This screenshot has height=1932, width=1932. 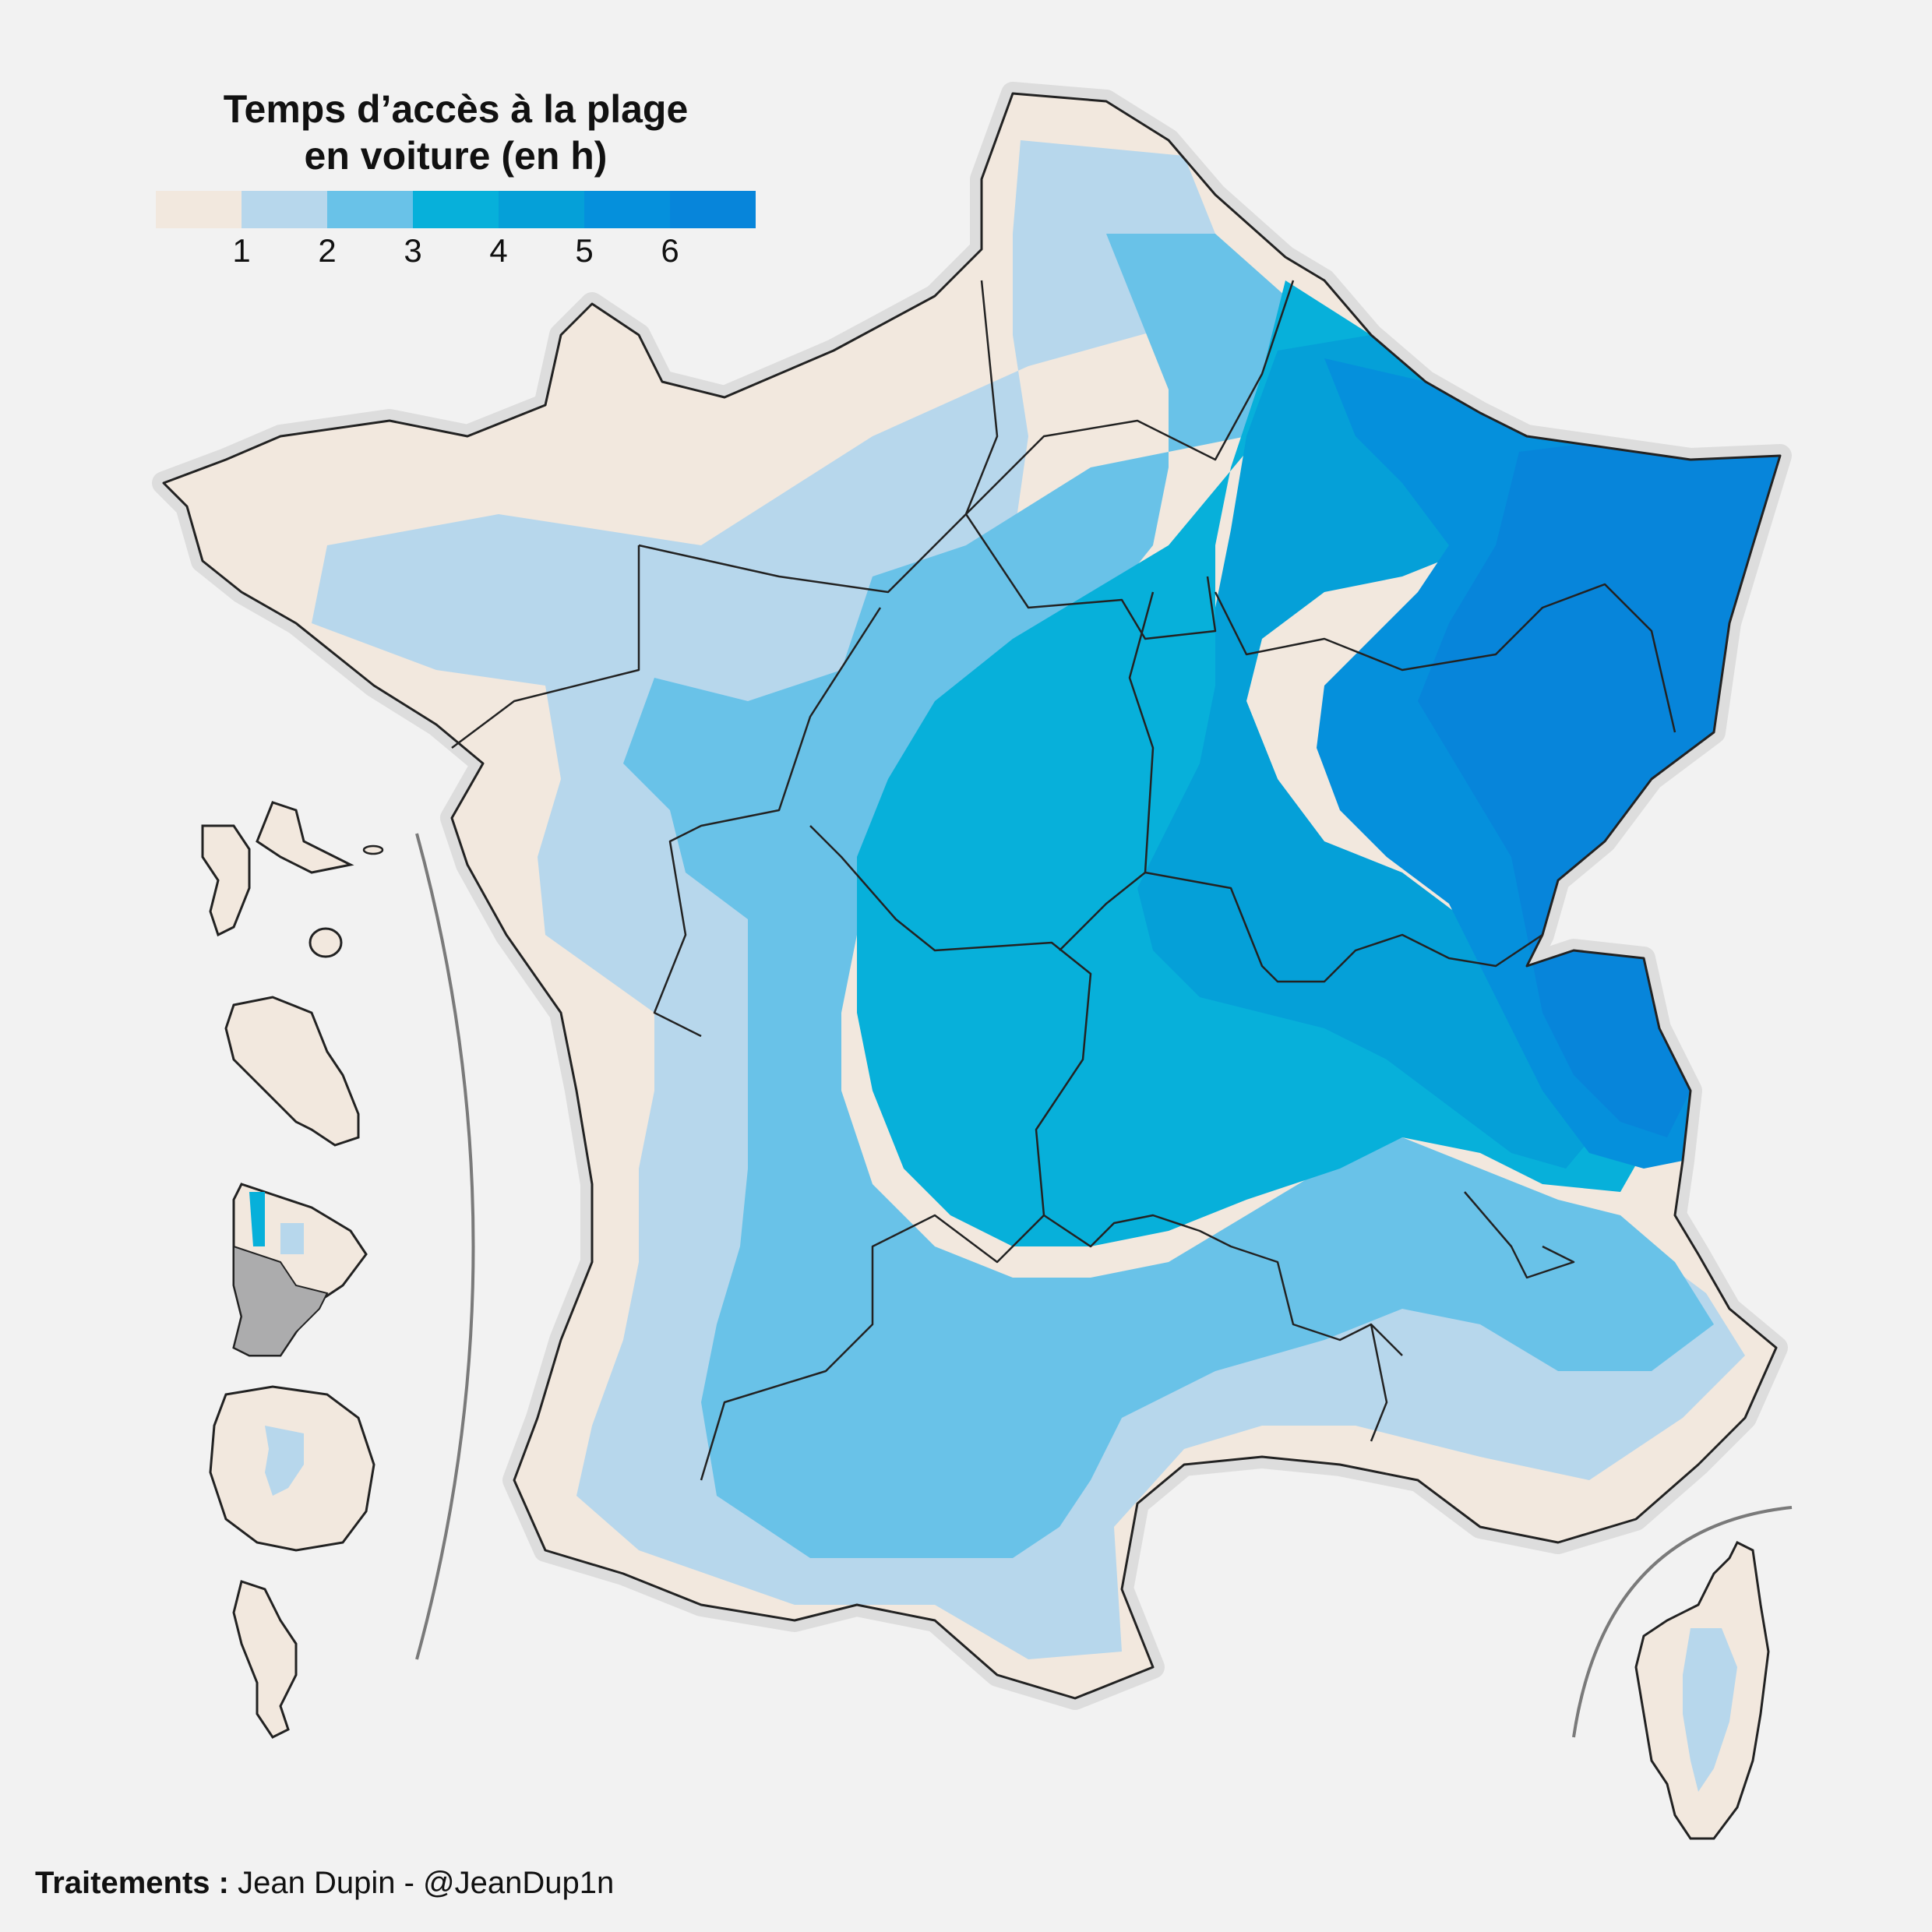 I want to click on legend-title-line1: Temps d’accès à la plage, so click(x=456, y=109).